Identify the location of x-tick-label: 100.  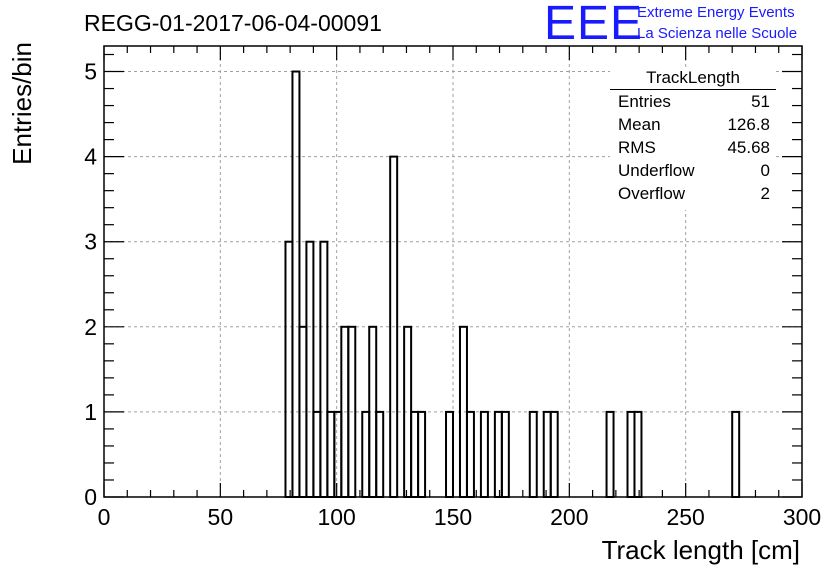
(336, 517).